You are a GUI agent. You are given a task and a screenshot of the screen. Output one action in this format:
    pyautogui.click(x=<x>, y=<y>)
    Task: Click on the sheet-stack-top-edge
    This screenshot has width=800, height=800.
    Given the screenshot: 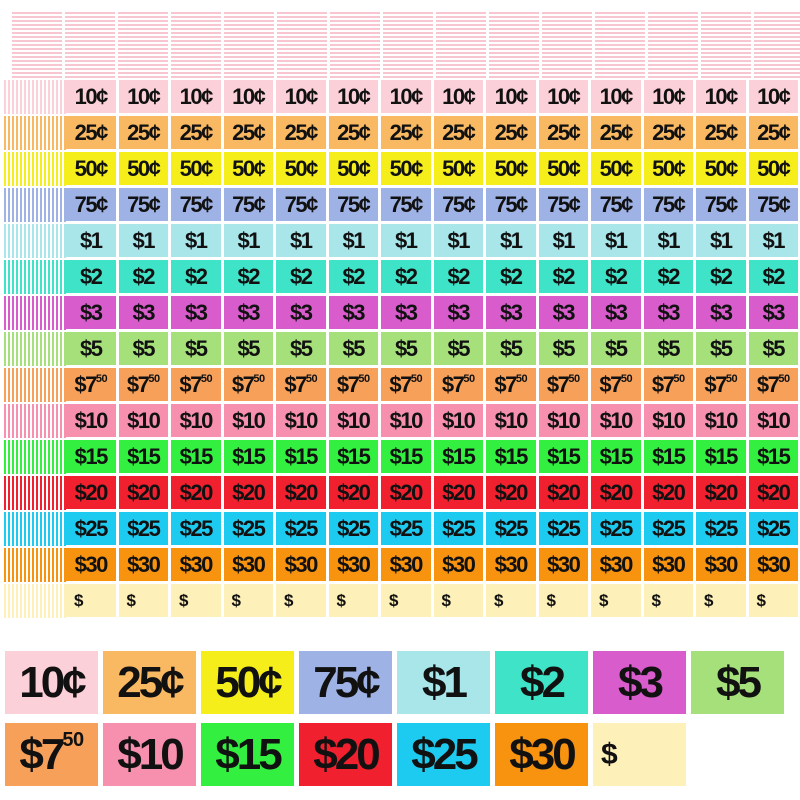 What is the action you would take?
    pyautogui.click(x=406, y=47)
    